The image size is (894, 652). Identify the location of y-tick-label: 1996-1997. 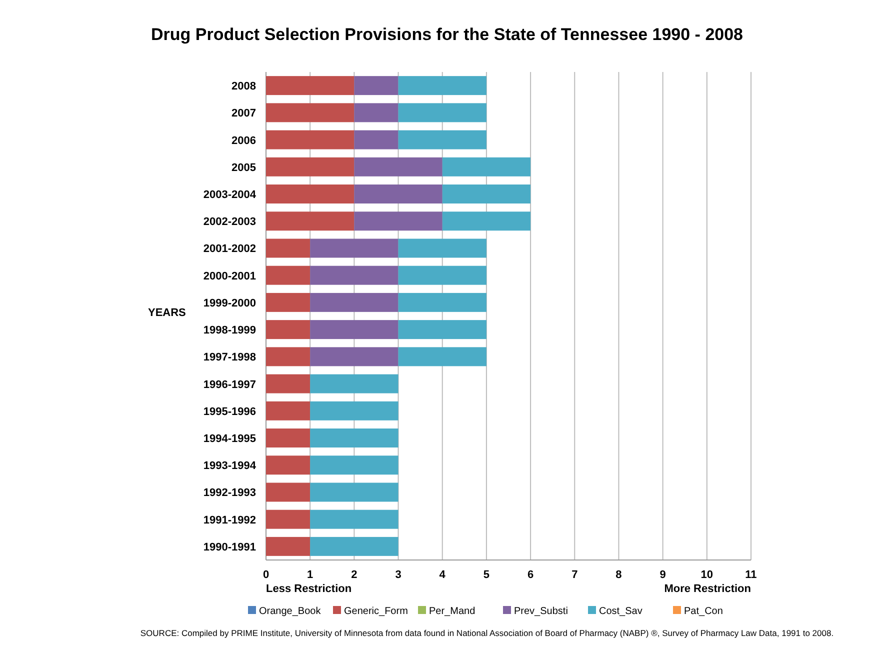
(229, 384).